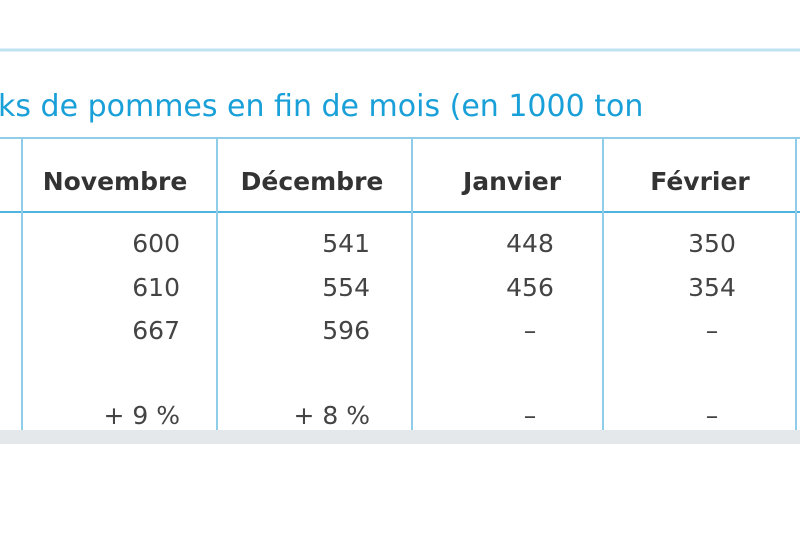  What do you see at coordinates (346, 330) in the screenshot?
I see `table-cell: 596` at bounding box center [346, 330].